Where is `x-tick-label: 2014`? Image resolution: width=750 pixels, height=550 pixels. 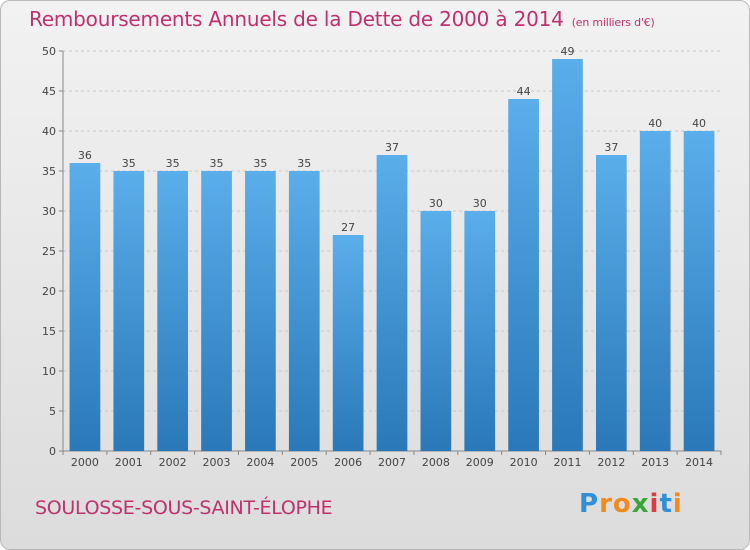 x-tick-label: 2014 is located at coordinates (699, 462).